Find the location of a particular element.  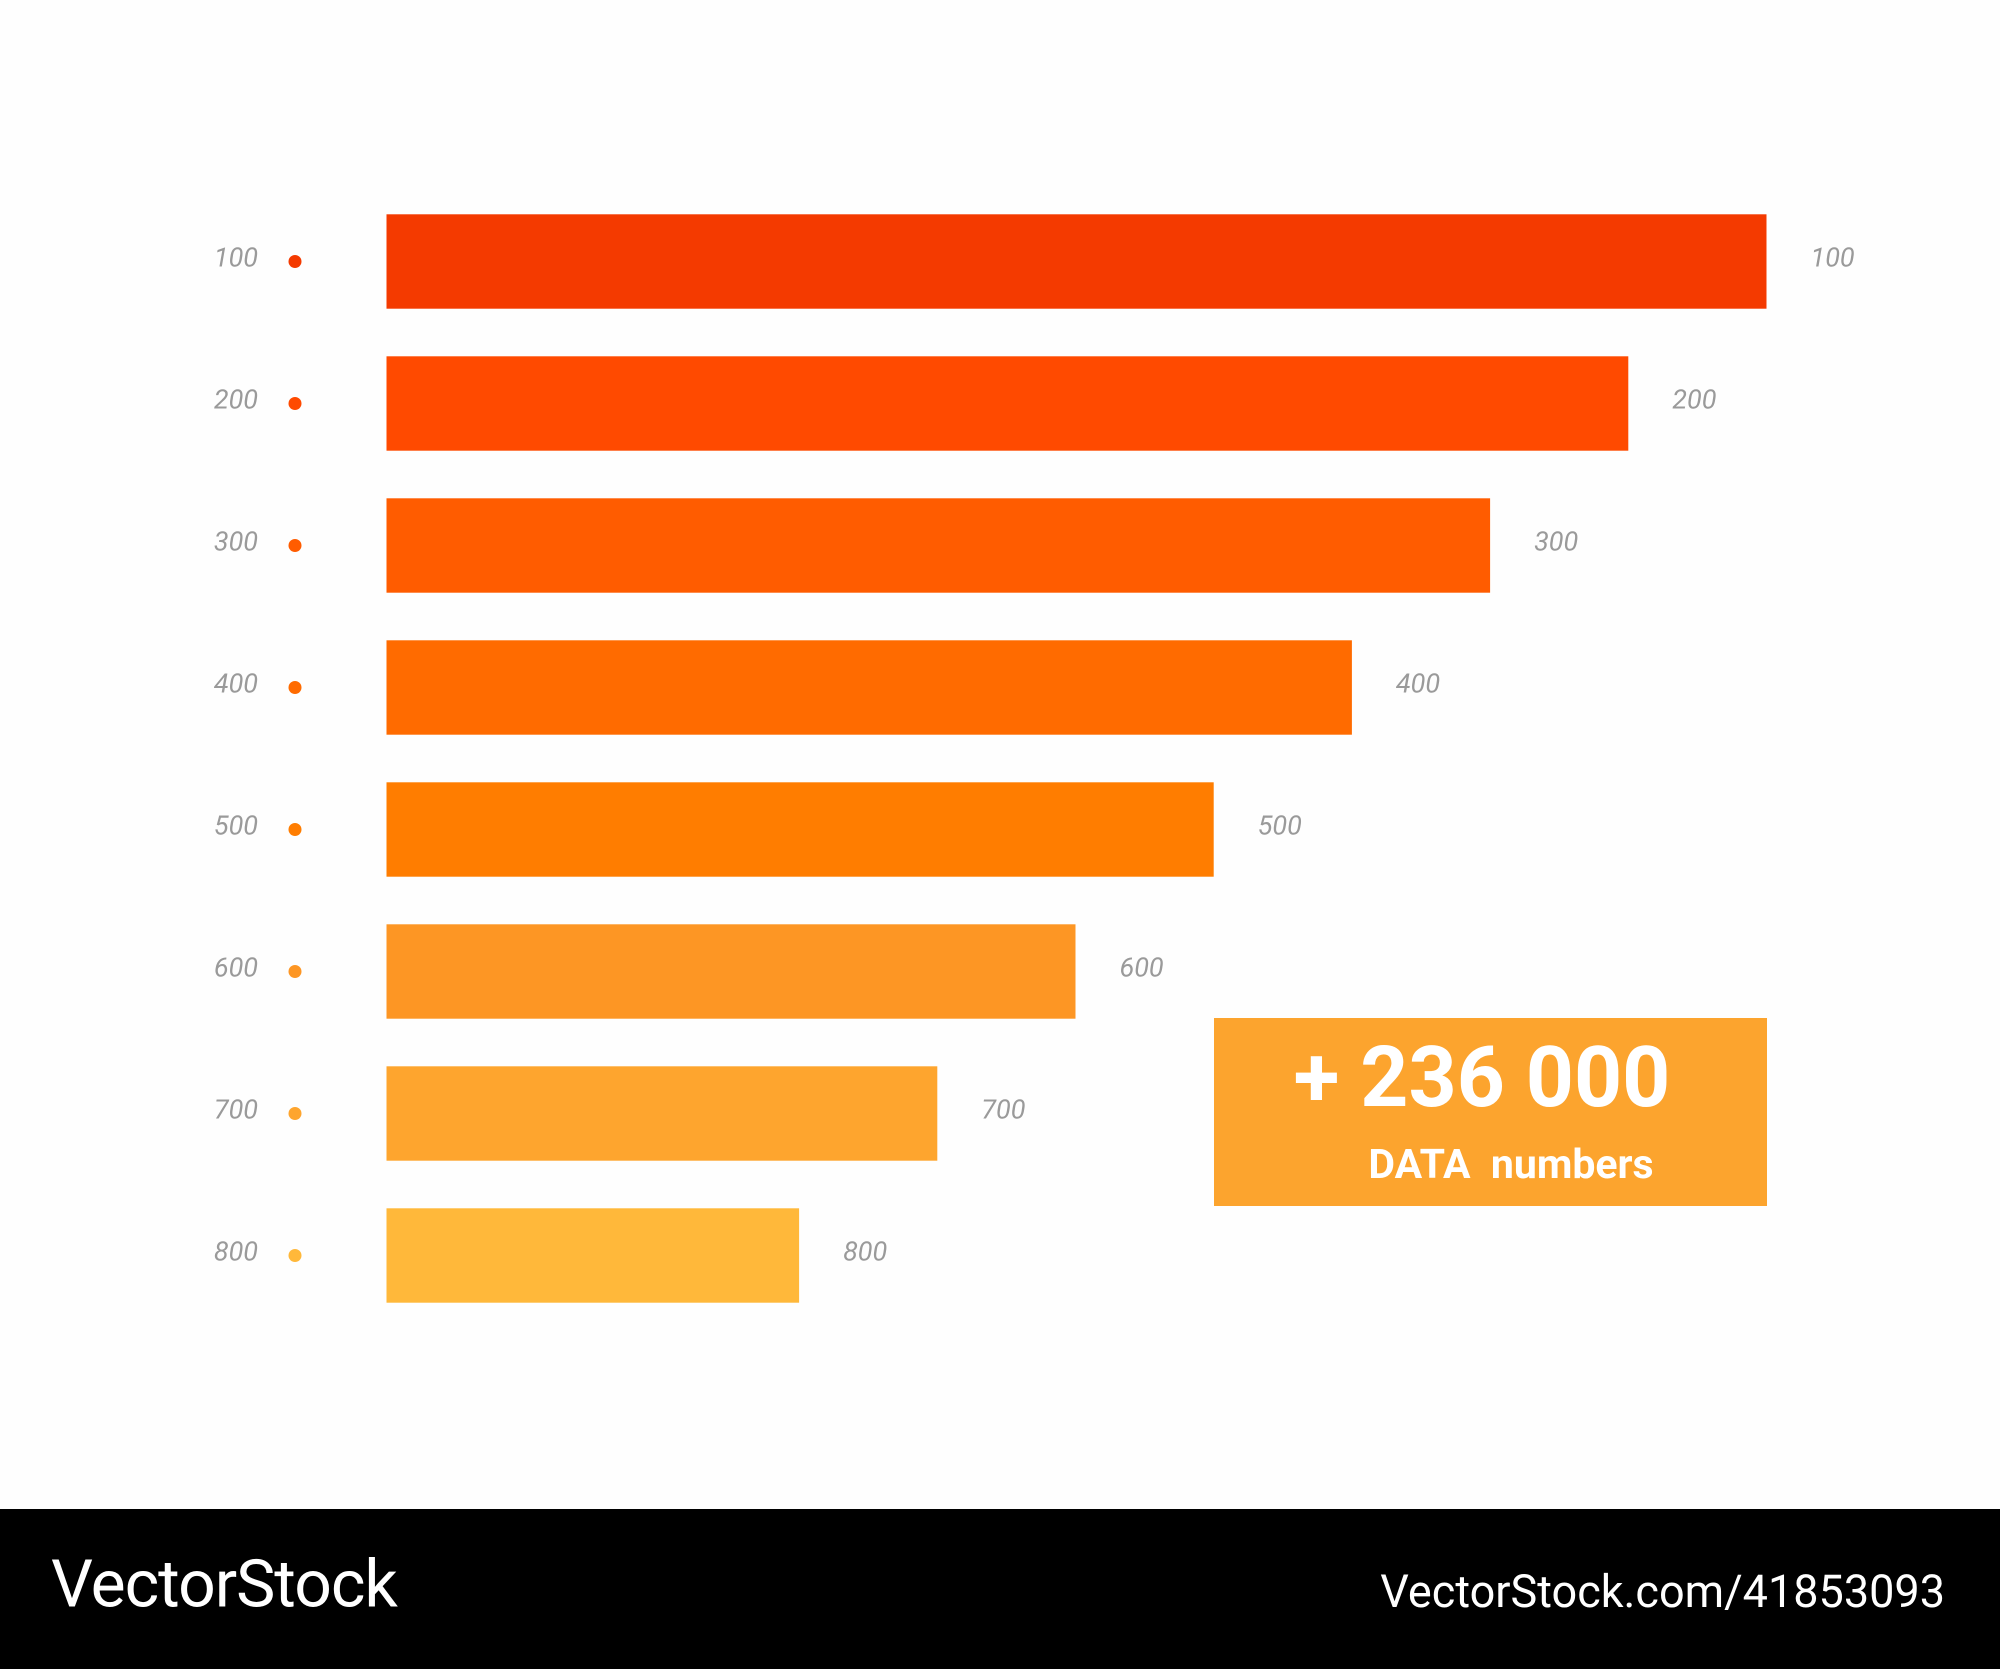

callout-caption: DATA numbers is located at coordinates (1510, 1165).